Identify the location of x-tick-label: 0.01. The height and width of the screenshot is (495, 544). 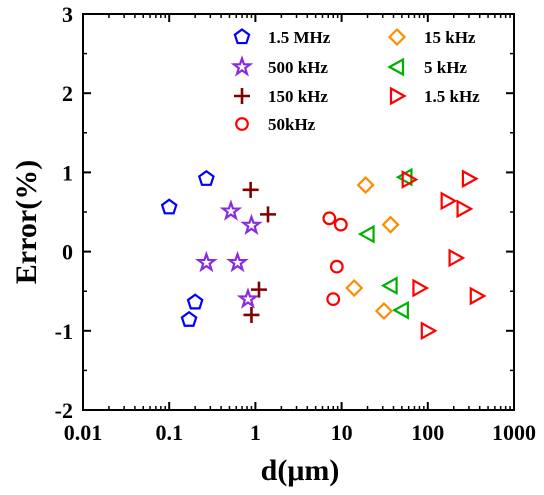
(83, 432).